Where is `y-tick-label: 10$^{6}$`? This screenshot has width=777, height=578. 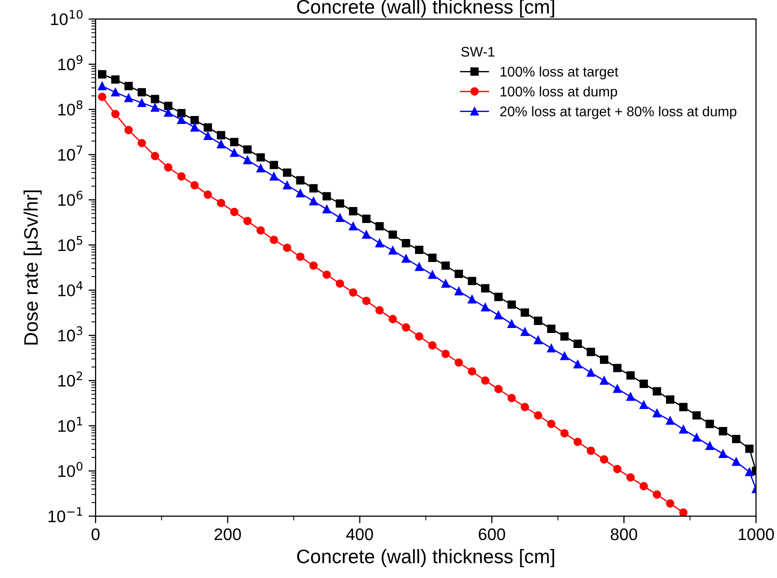 y-tick-label: 10$^{6}$ is located at coordinates (70, 198).